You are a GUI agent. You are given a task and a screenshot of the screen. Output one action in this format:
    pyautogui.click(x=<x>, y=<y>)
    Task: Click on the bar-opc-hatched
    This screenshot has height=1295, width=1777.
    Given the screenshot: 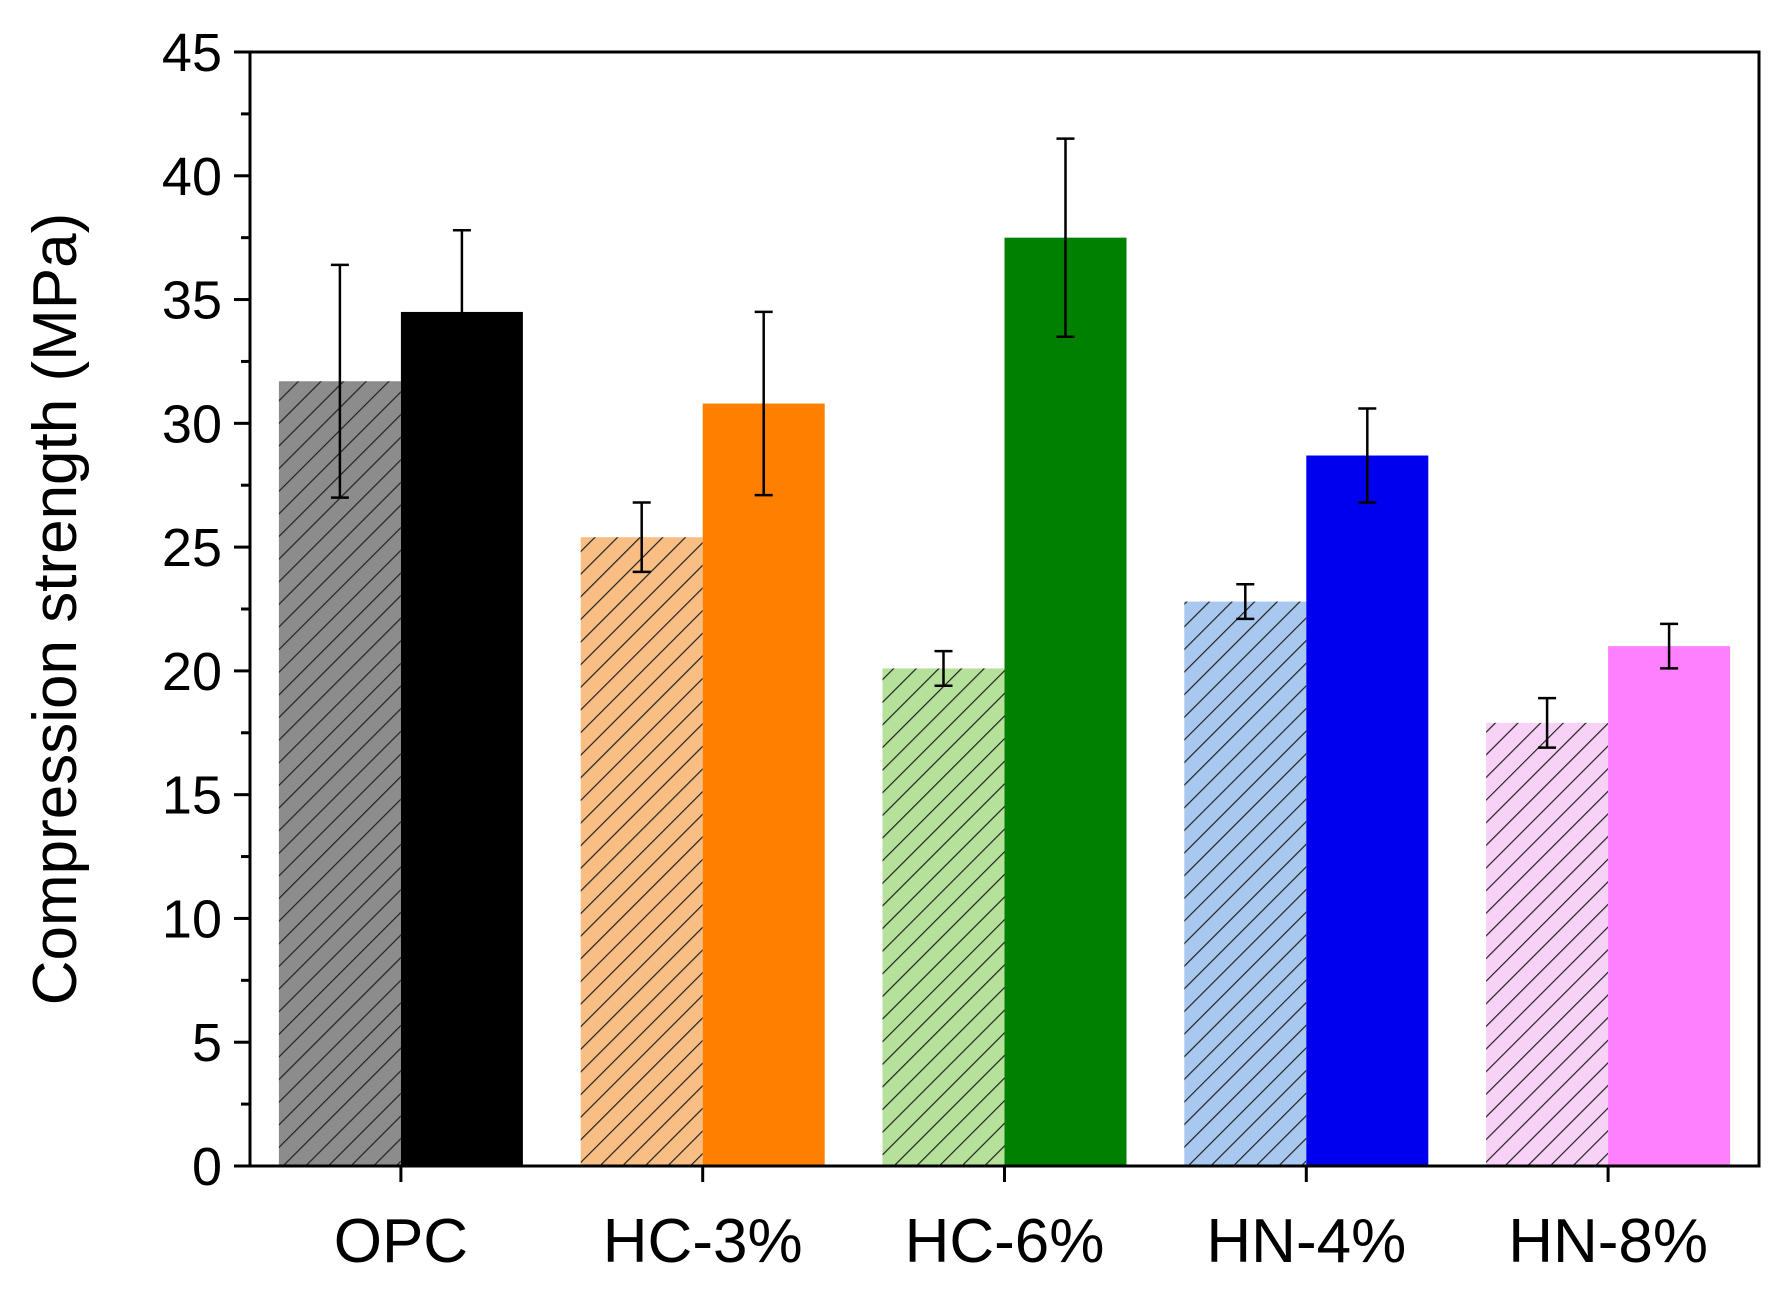 What is the action you would take?
    pyautogui.click(x=339, y=773)
    